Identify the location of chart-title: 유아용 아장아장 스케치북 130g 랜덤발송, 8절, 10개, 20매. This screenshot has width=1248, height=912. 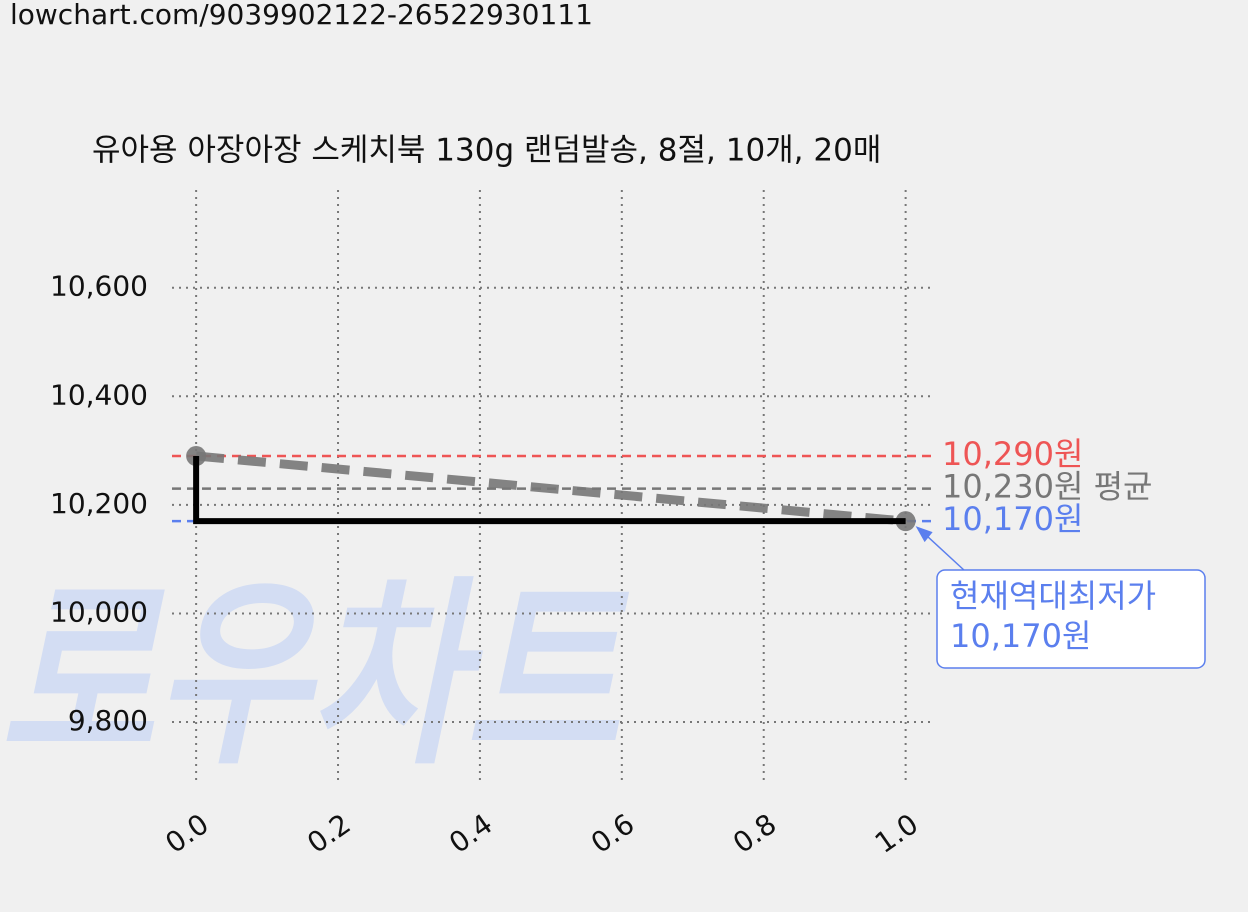
(486, 151).